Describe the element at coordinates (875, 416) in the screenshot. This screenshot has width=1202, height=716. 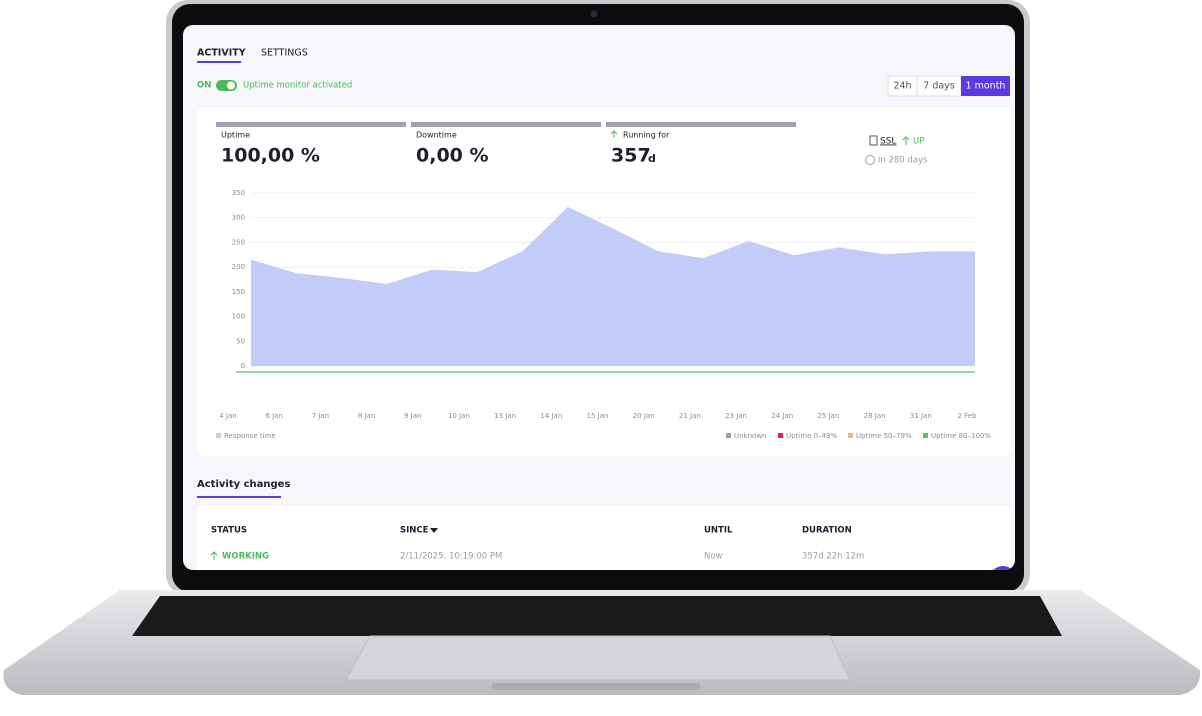
I see `x-tick-label: 28 Jan` at that location.